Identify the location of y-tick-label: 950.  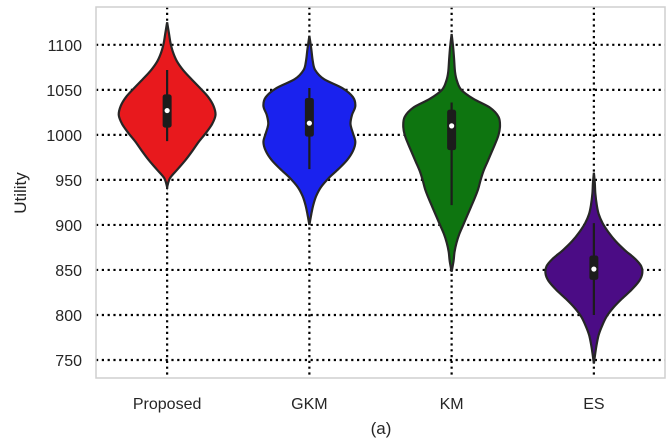
(68, 181).